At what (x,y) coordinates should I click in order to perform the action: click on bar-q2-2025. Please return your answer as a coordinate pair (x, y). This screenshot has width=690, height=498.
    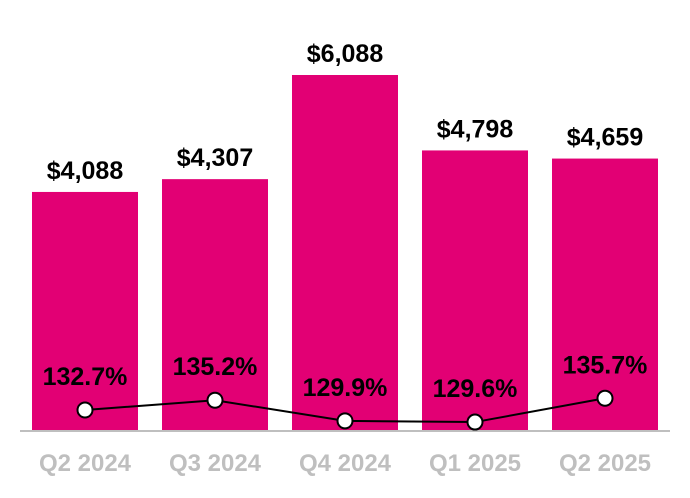
    Looking at the image, I should click on (605, 294).